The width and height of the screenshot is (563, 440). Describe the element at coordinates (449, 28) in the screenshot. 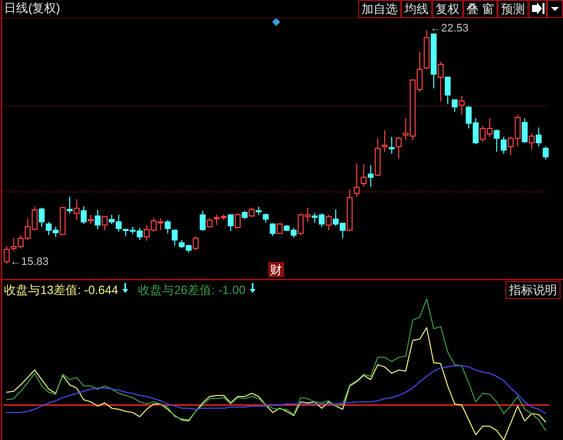

I see `annotation: ←22.53` at that location.